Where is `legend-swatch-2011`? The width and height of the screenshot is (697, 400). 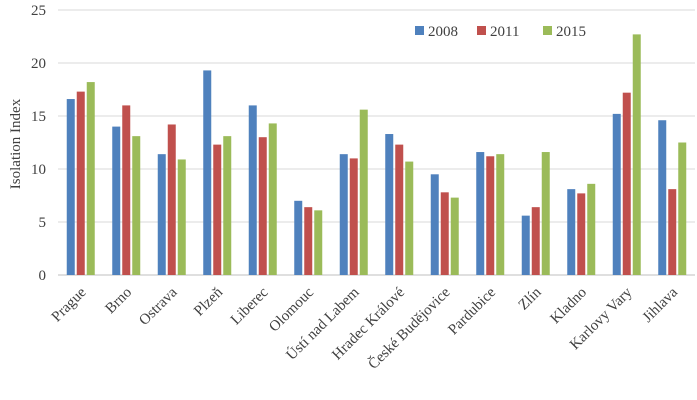
legend-swatch-2011 is located at coordinates (481, 30).